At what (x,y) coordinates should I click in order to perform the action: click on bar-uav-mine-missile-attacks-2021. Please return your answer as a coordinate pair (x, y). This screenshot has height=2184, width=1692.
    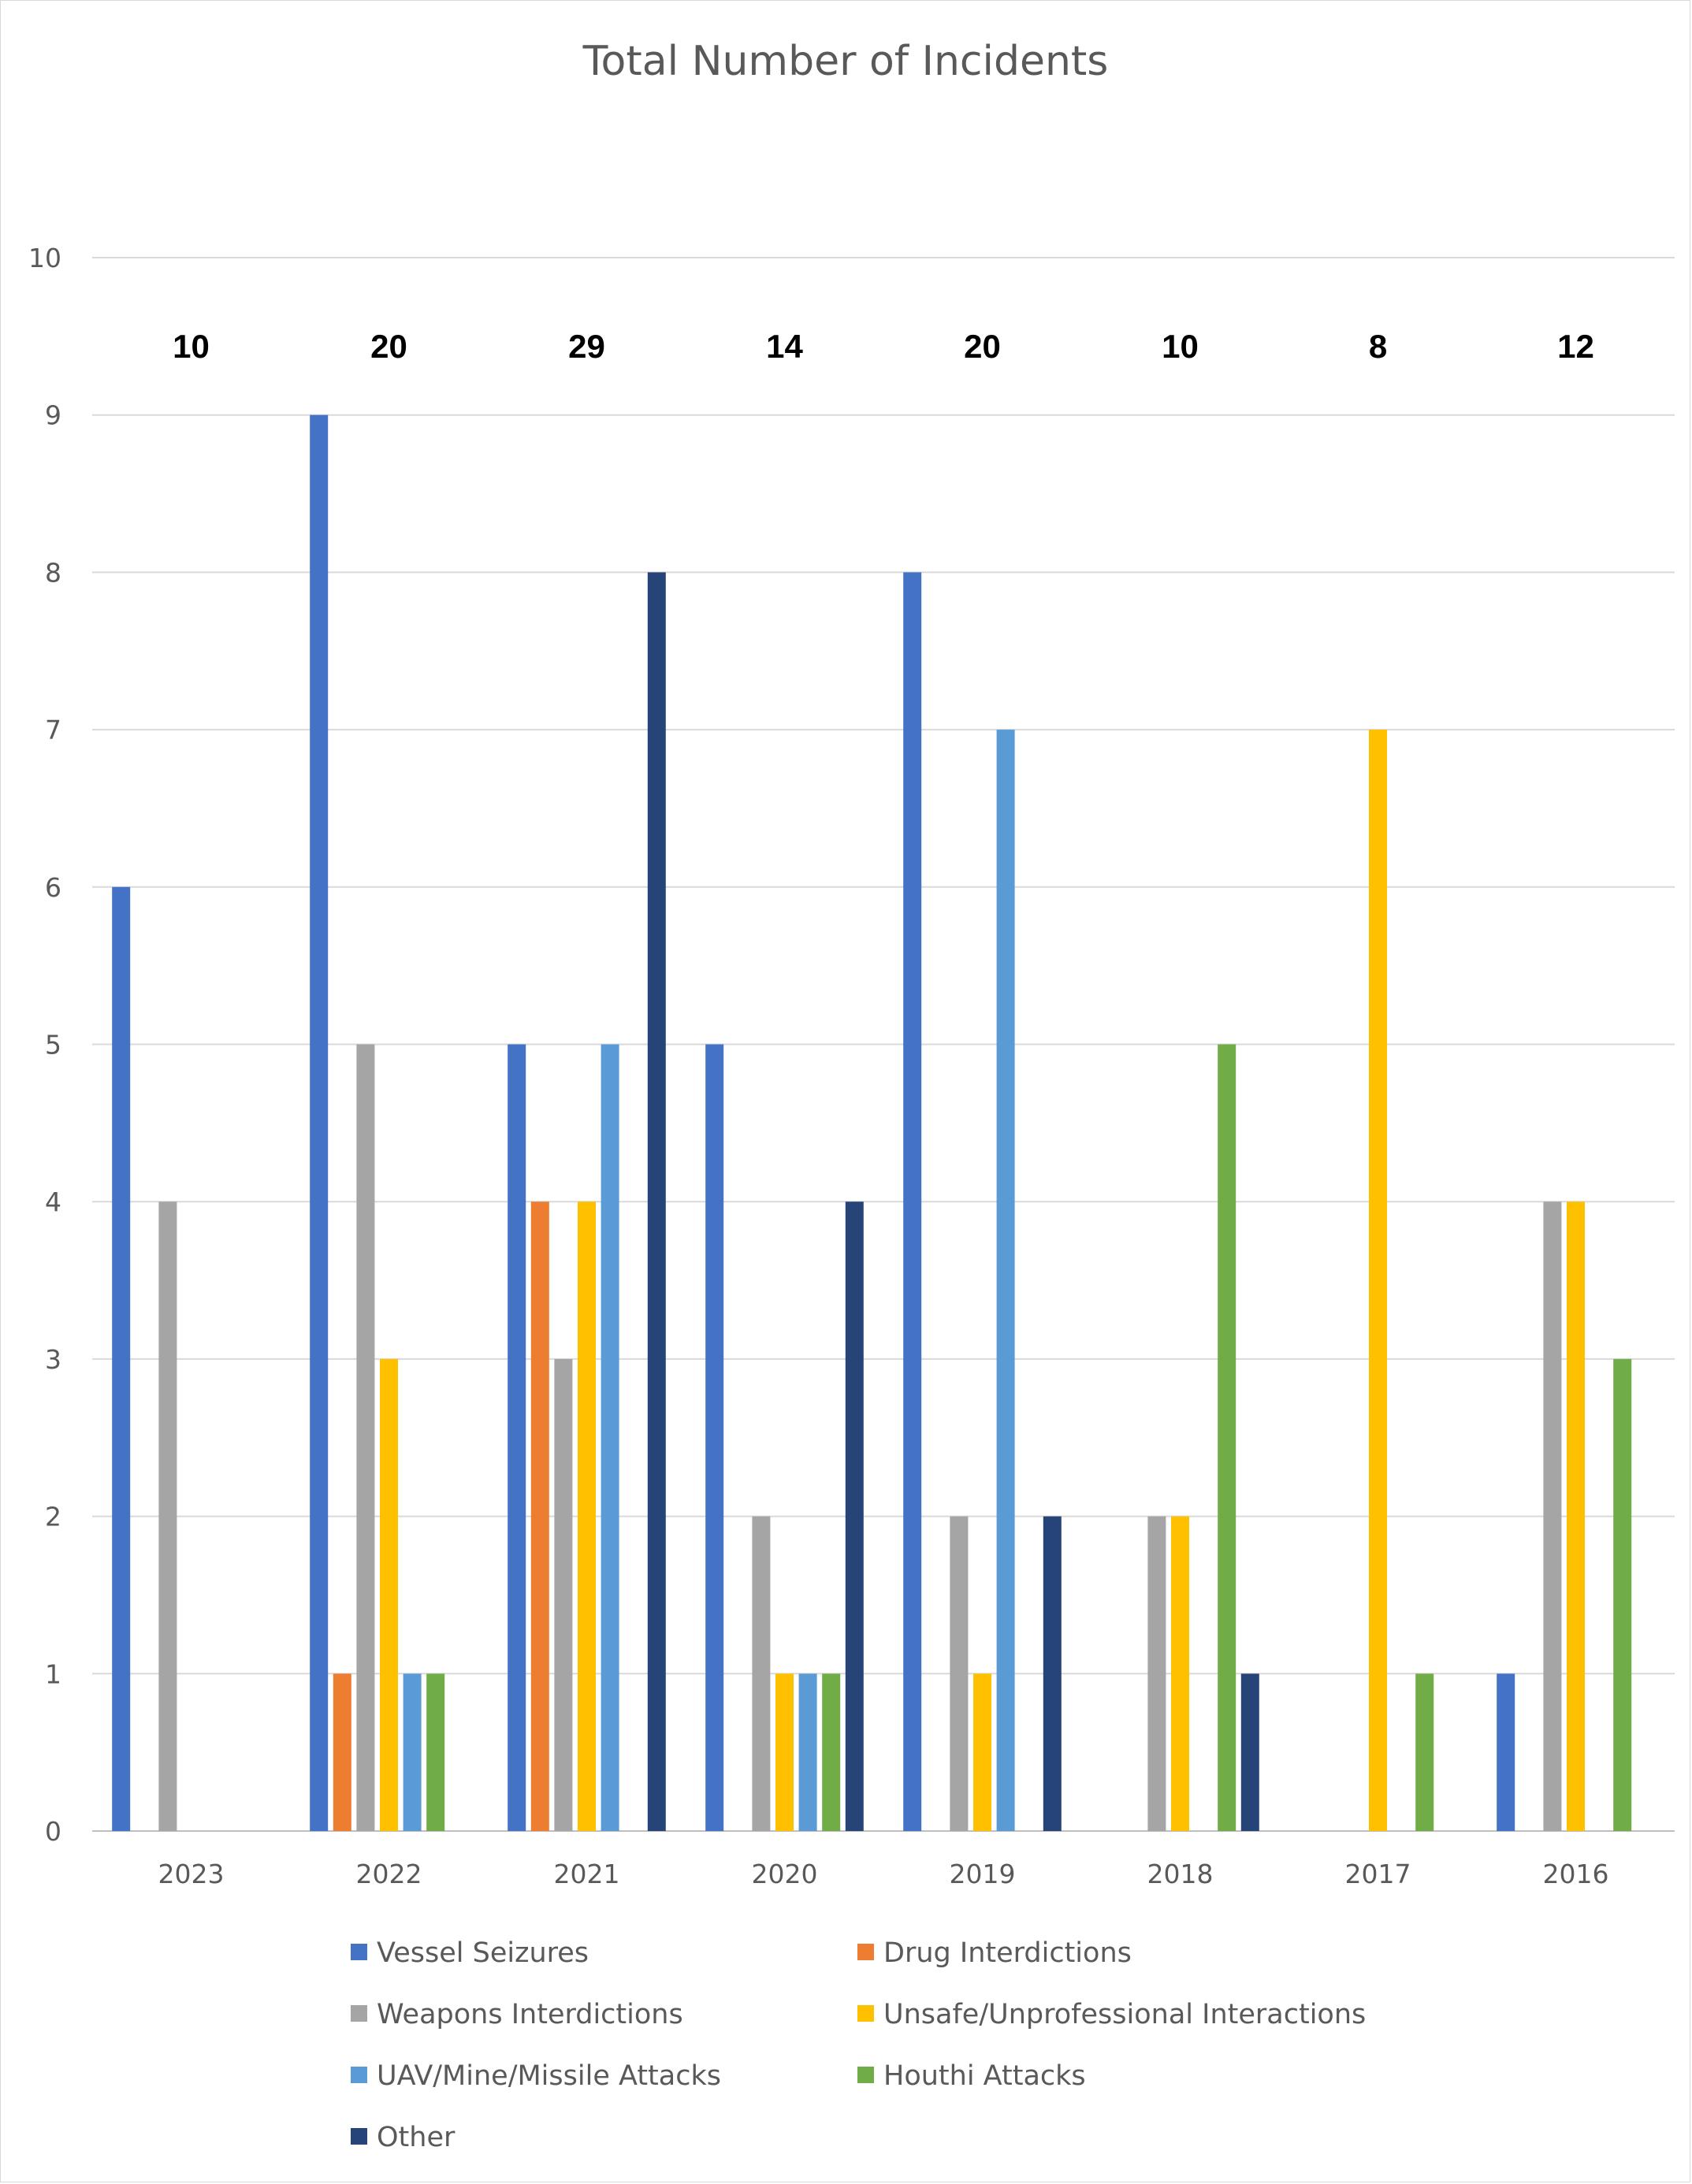
    Looking at the image, I should click on (610, 1437).